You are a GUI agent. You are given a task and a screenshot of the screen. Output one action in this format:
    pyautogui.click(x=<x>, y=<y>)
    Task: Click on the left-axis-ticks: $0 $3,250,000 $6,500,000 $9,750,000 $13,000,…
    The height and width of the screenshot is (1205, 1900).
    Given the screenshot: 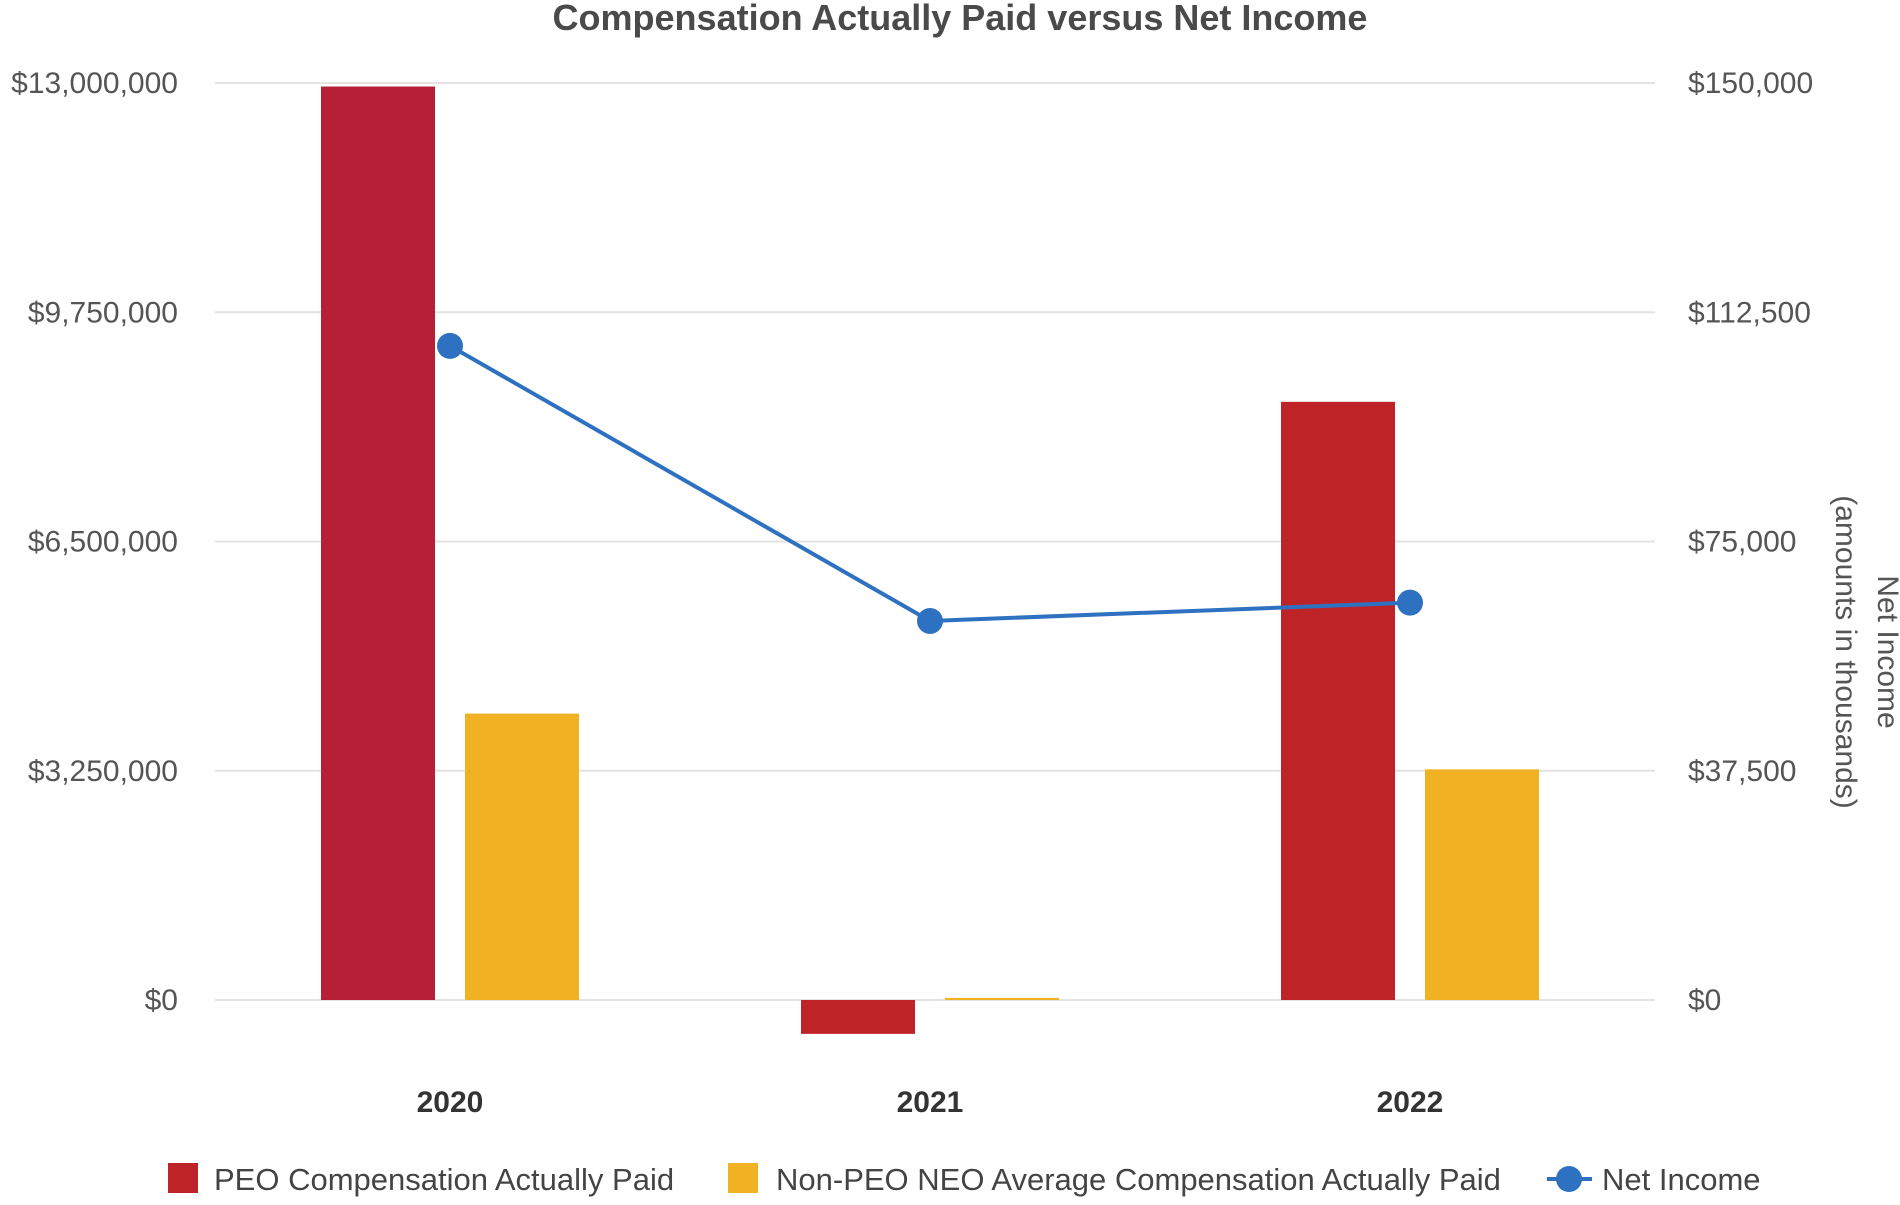 What is the action you would take?
    pyautogui.click(x=94, y=542)
    